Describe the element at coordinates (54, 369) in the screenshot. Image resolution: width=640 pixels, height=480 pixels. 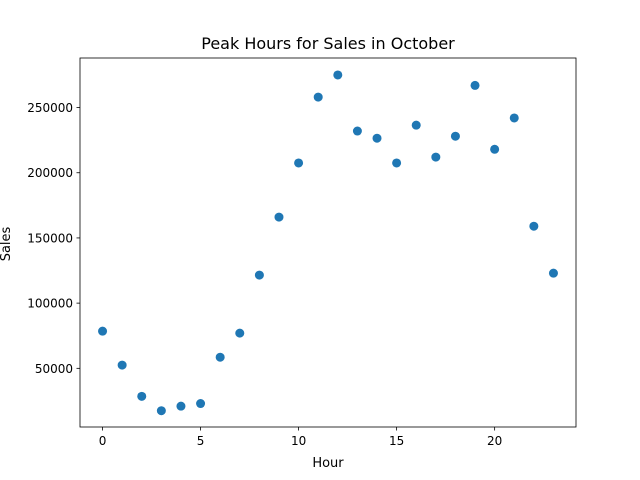
I see `y-tick-label: 50000` at that location.